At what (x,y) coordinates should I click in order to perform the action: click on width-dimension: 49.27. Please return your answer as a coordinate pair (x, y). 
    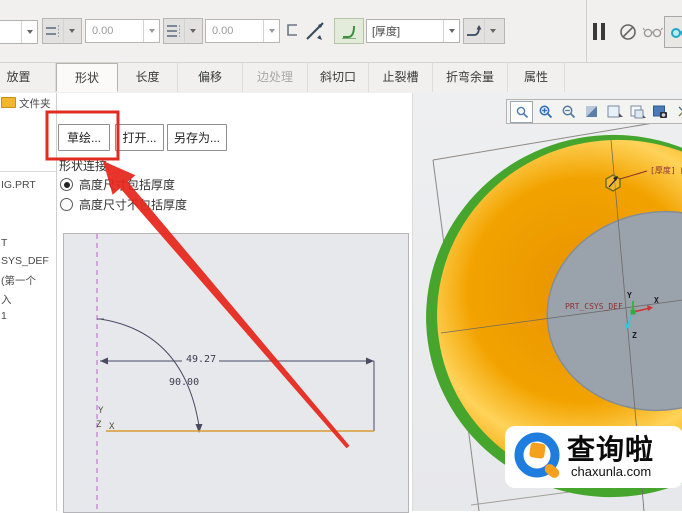
    Looking at the image, I should click on (201, 359).